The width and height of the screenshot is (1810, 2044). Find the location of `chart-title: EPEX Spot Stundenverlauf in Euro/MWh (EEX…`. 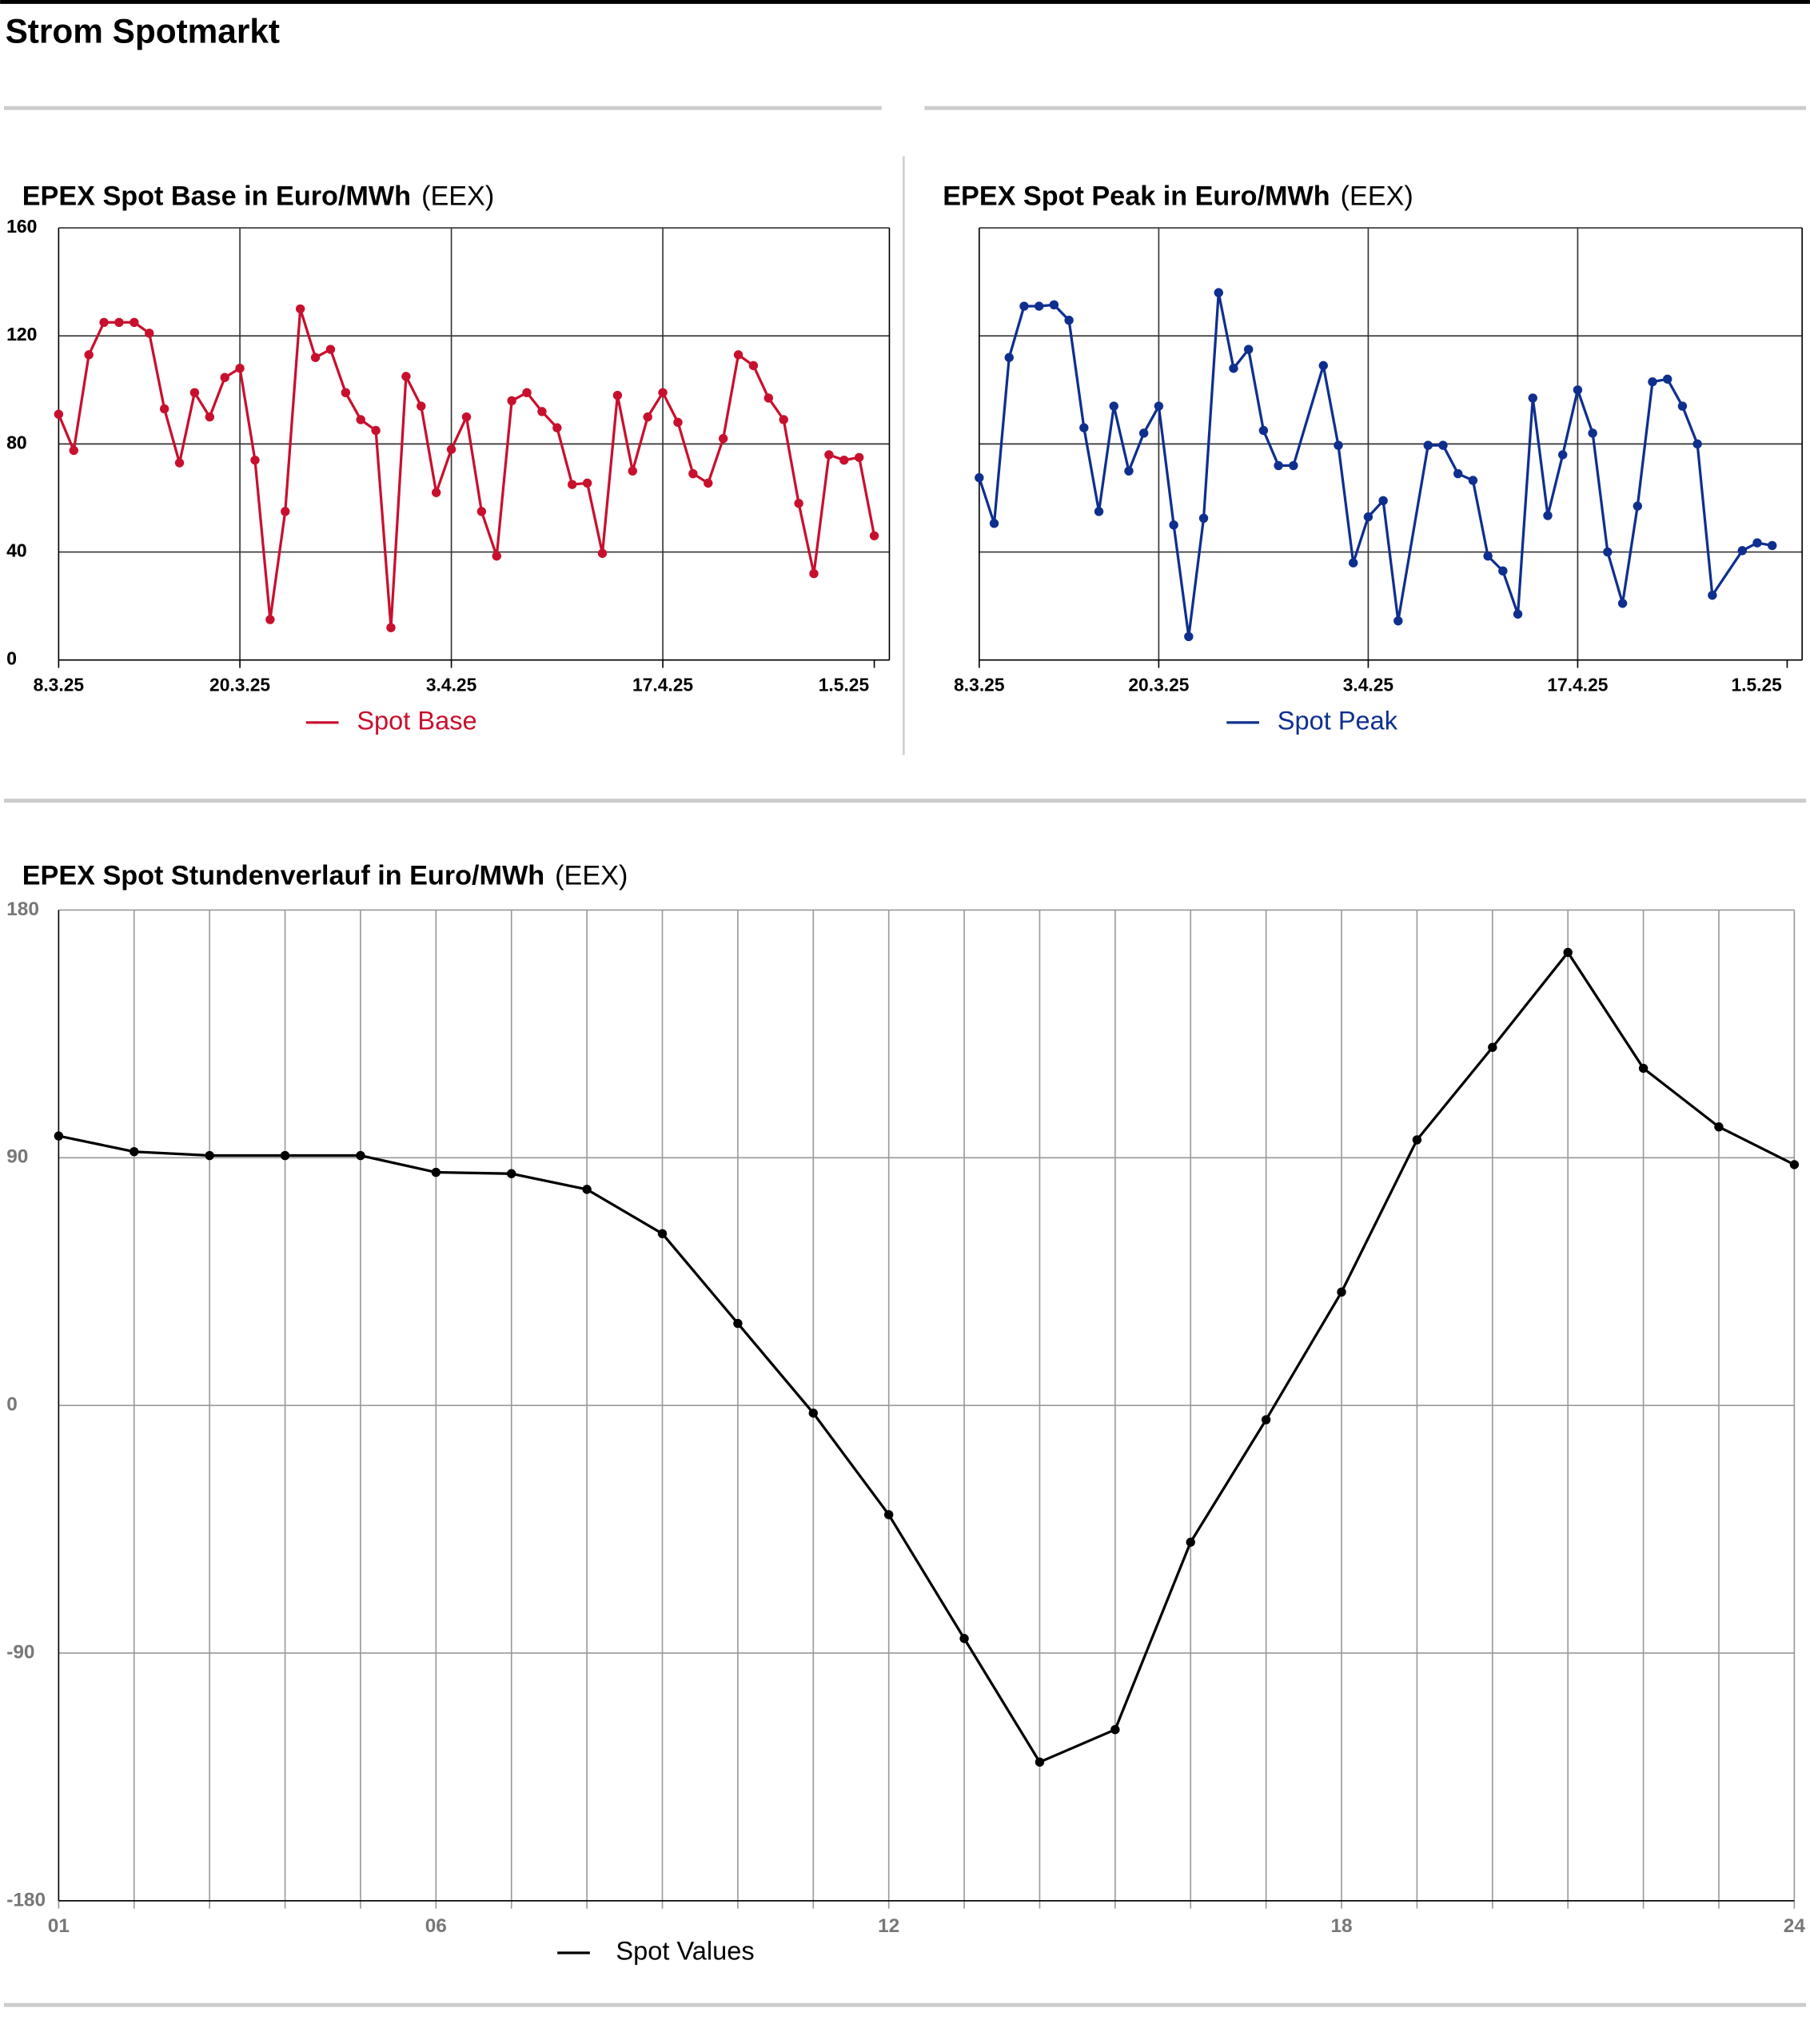

chart-title: EPEX Spot Stundenverlauf in Euro/MWh (EEX… is located at coordinates (325, 876).